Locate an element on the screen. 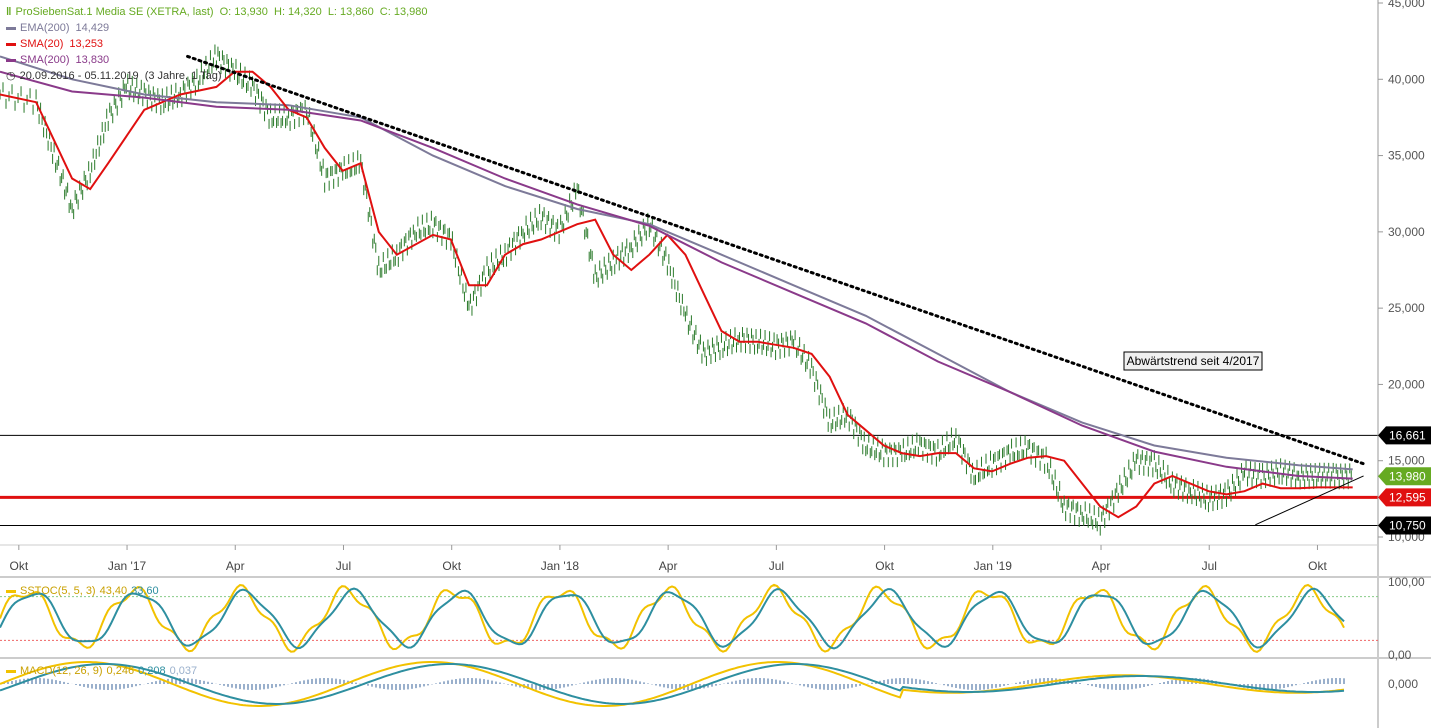 The width and height of the screenshot is (1431, 728). sma20-label: SMA(20) is located at coordinates (42, 44).